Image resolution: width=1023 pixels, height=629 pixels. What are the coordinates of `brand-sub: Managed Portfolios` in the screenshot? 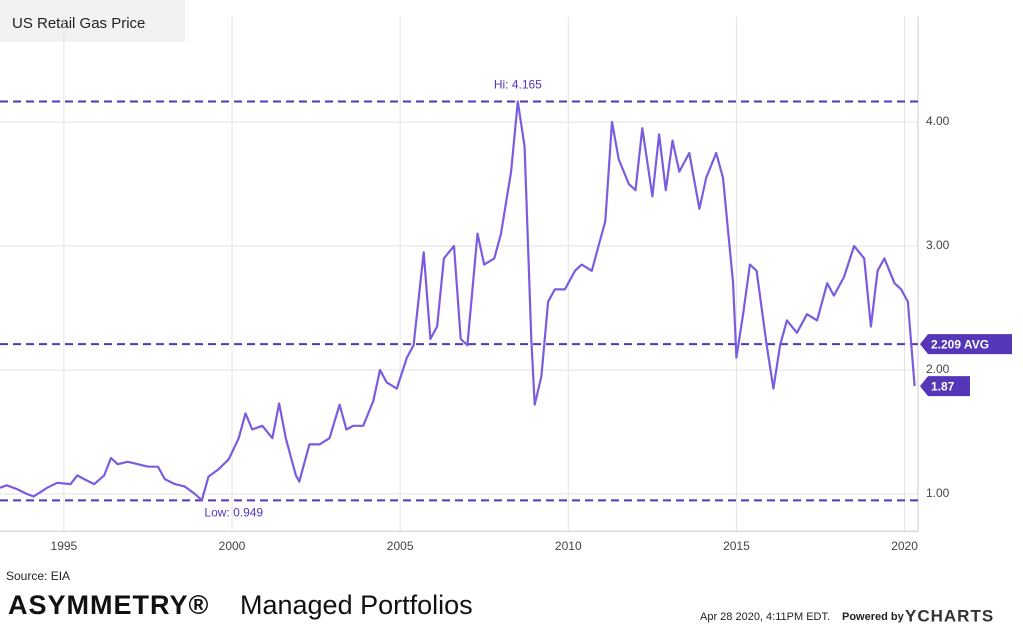 It's located at (356, 605).